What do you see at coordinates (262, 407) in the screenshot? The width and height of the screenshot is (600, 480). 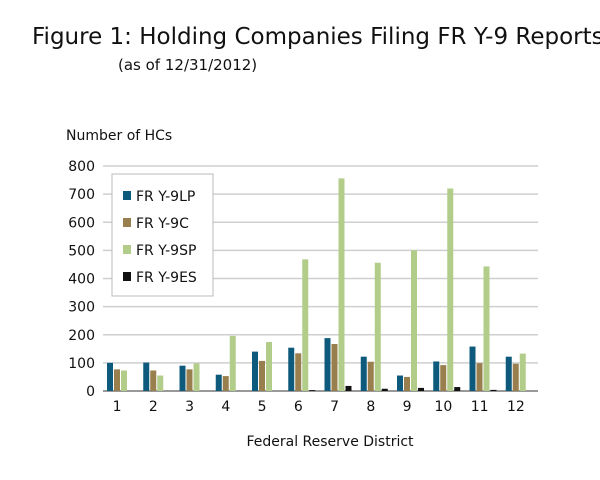 I see `x-tick-label: 5` at bounding box center [262, 407].